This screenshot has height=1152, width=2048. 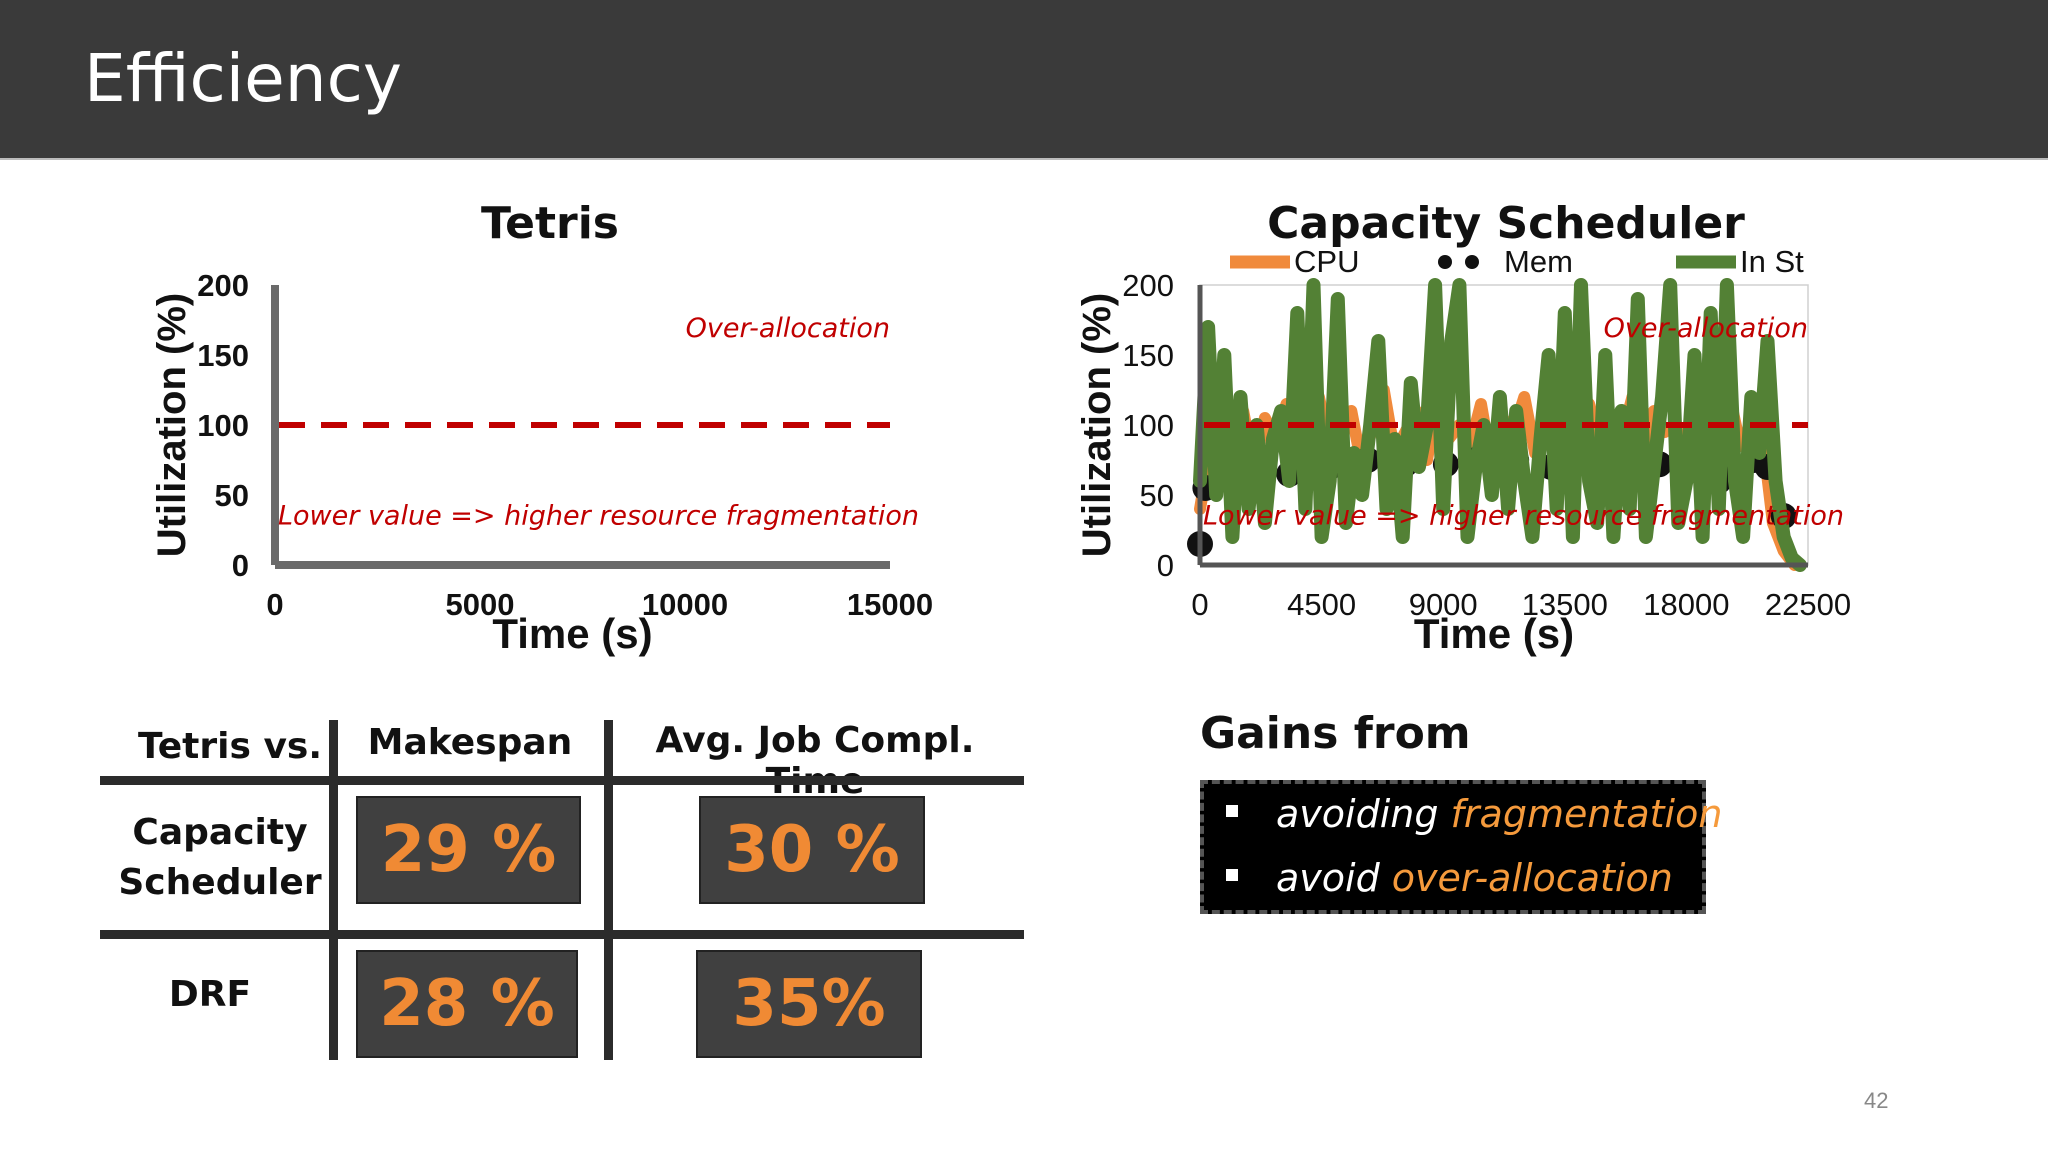 What do you see at coordinates (470, 742) in the screenshot?
I see `column-header-makespan: Makespan` at bounding box center [470, 742].